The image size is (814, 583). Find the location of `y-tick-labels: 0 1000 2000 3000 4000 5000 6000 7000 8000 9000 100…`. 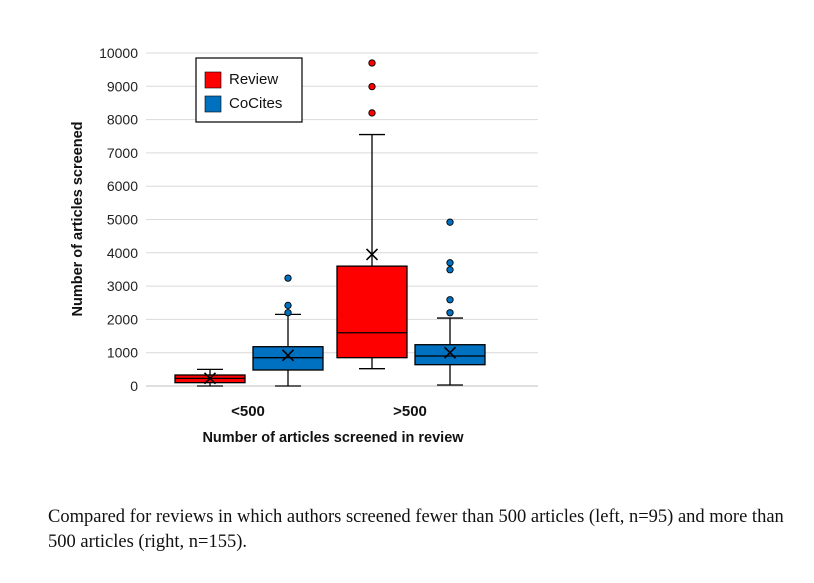

y-tick-labels: 0 1000 2000 3000 4000 5000 6000 7000 8000 9000 100… is located at coordinates (118, 219).